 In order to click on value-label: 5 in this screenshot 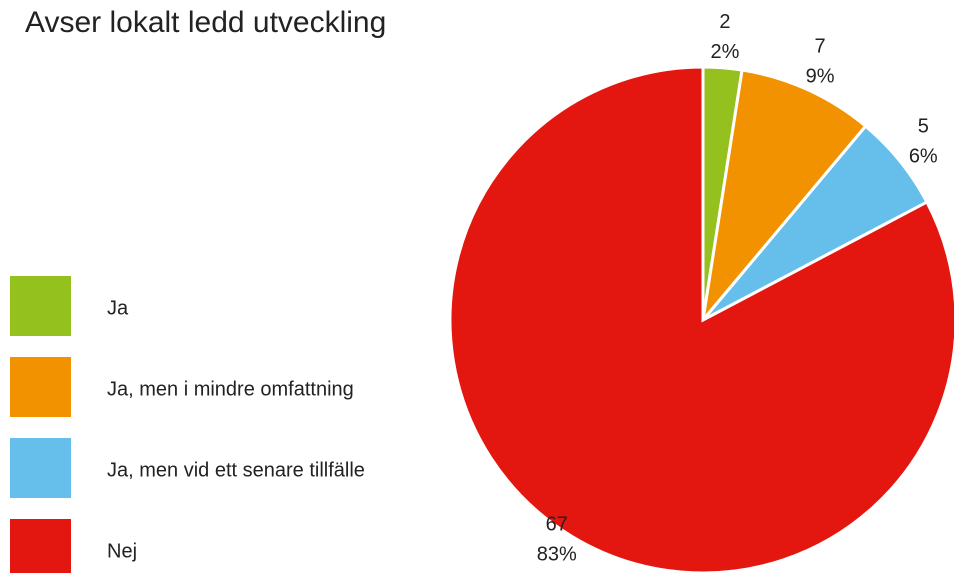, I will do `click(923, 127)`.